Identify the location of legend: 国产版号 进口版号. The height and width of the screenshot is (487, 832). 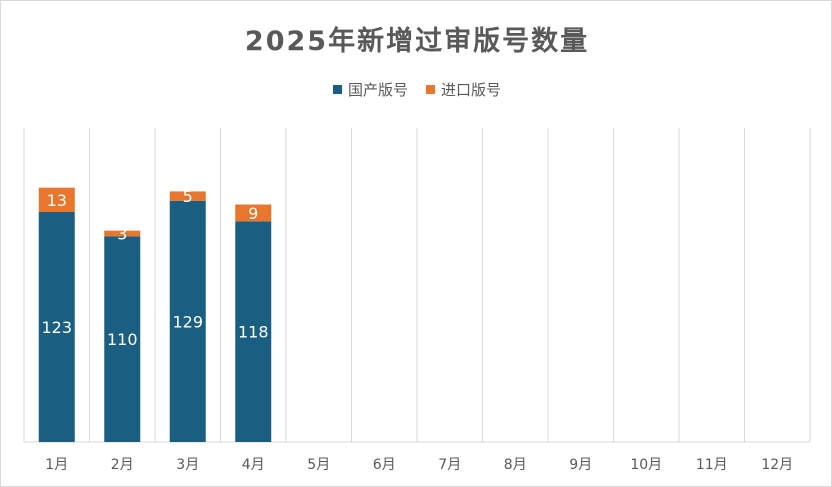
(416, 89).